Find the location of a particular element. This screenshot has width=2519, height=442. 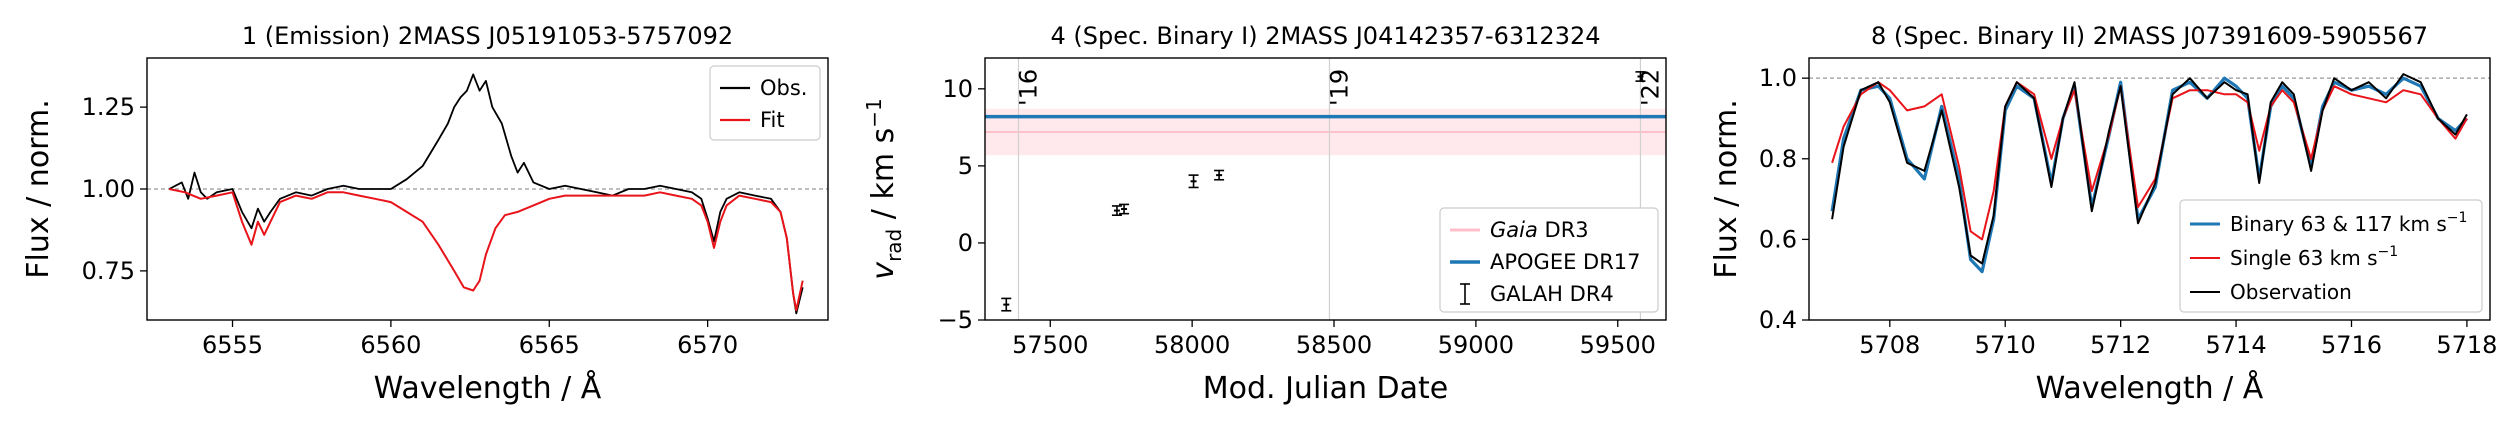

series-line-fit is located at coordinates (486, 250).